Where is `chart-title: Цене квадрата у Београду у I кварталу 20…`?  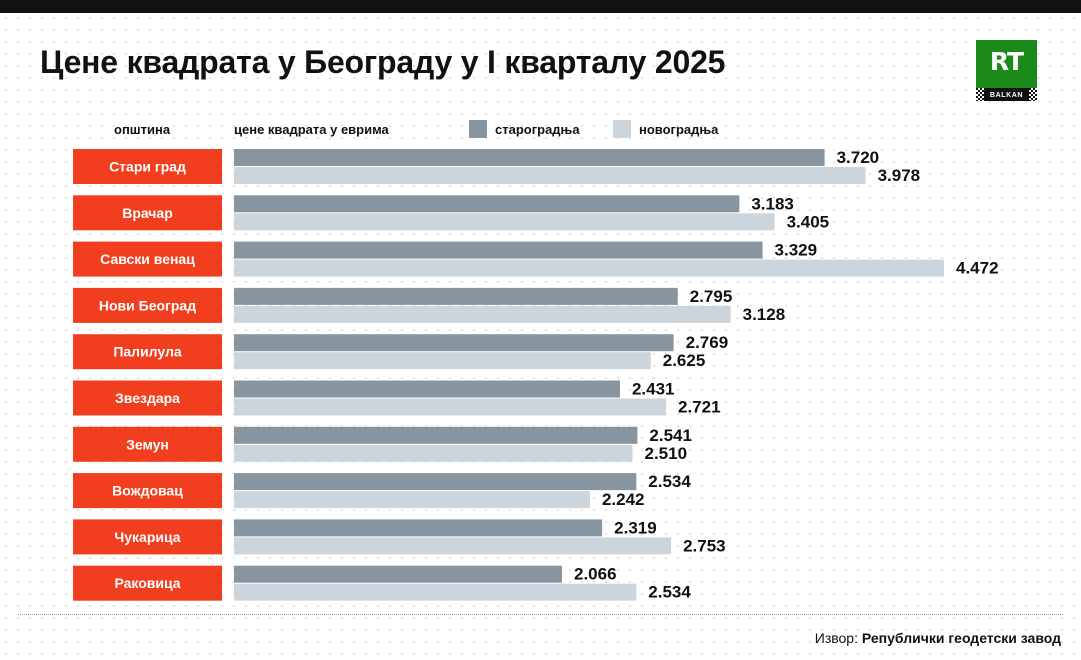
chart-title: Цене квадрата у Београду у I кварталу 20… is located at coordinates (383, 62).